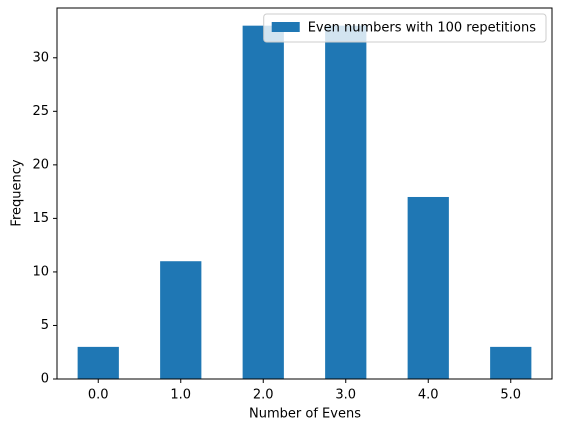  What do you see at coordinates (45, 325) in the screenshot?
I see `y-tick-label: 5` at bounding box center [45, 325].